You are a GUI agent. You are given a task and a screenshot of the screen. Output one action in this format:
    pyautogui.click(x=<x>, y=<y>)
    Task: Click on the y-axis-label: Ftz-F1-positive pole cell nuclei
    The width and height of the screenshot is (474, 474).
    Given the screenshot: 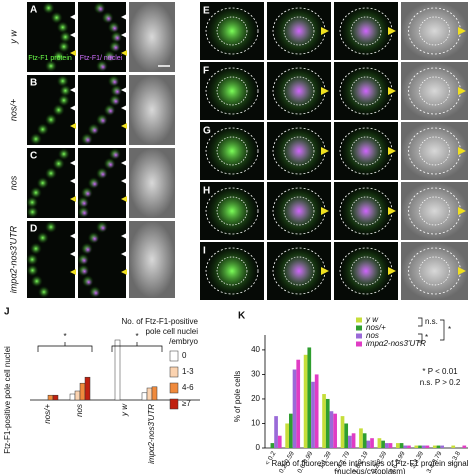 What is the action you would take?
    pyautogui.click(x=7, y=400)
    